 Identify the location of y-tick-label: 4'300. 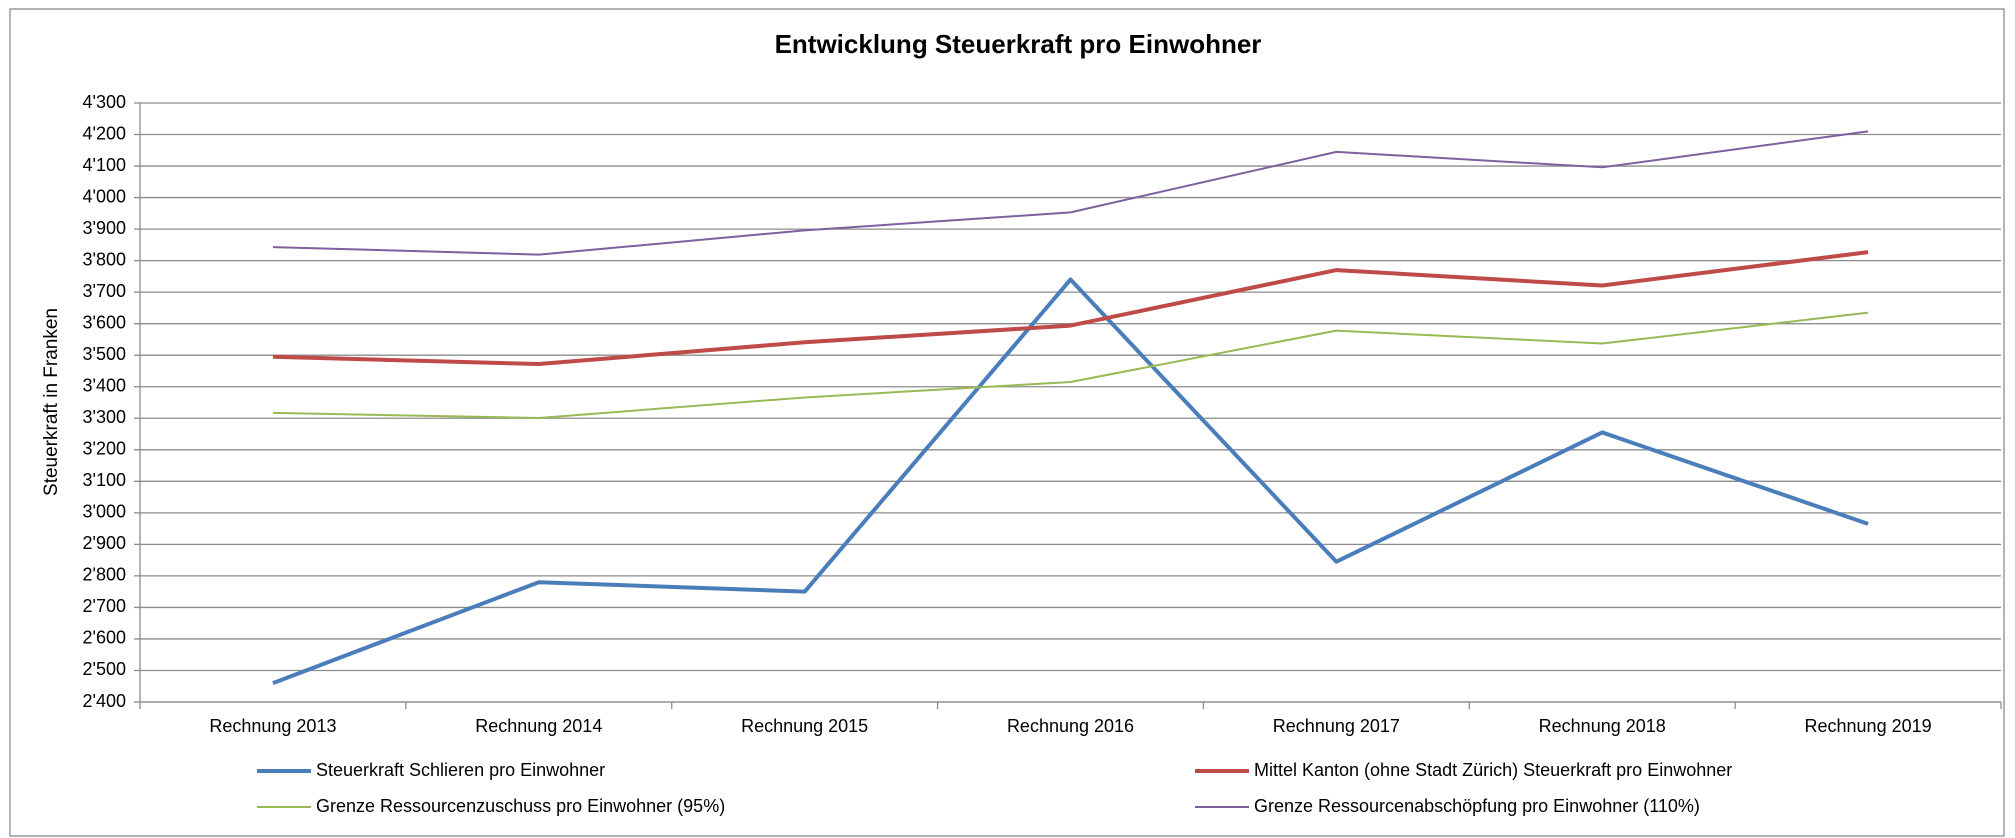
(104, 102).